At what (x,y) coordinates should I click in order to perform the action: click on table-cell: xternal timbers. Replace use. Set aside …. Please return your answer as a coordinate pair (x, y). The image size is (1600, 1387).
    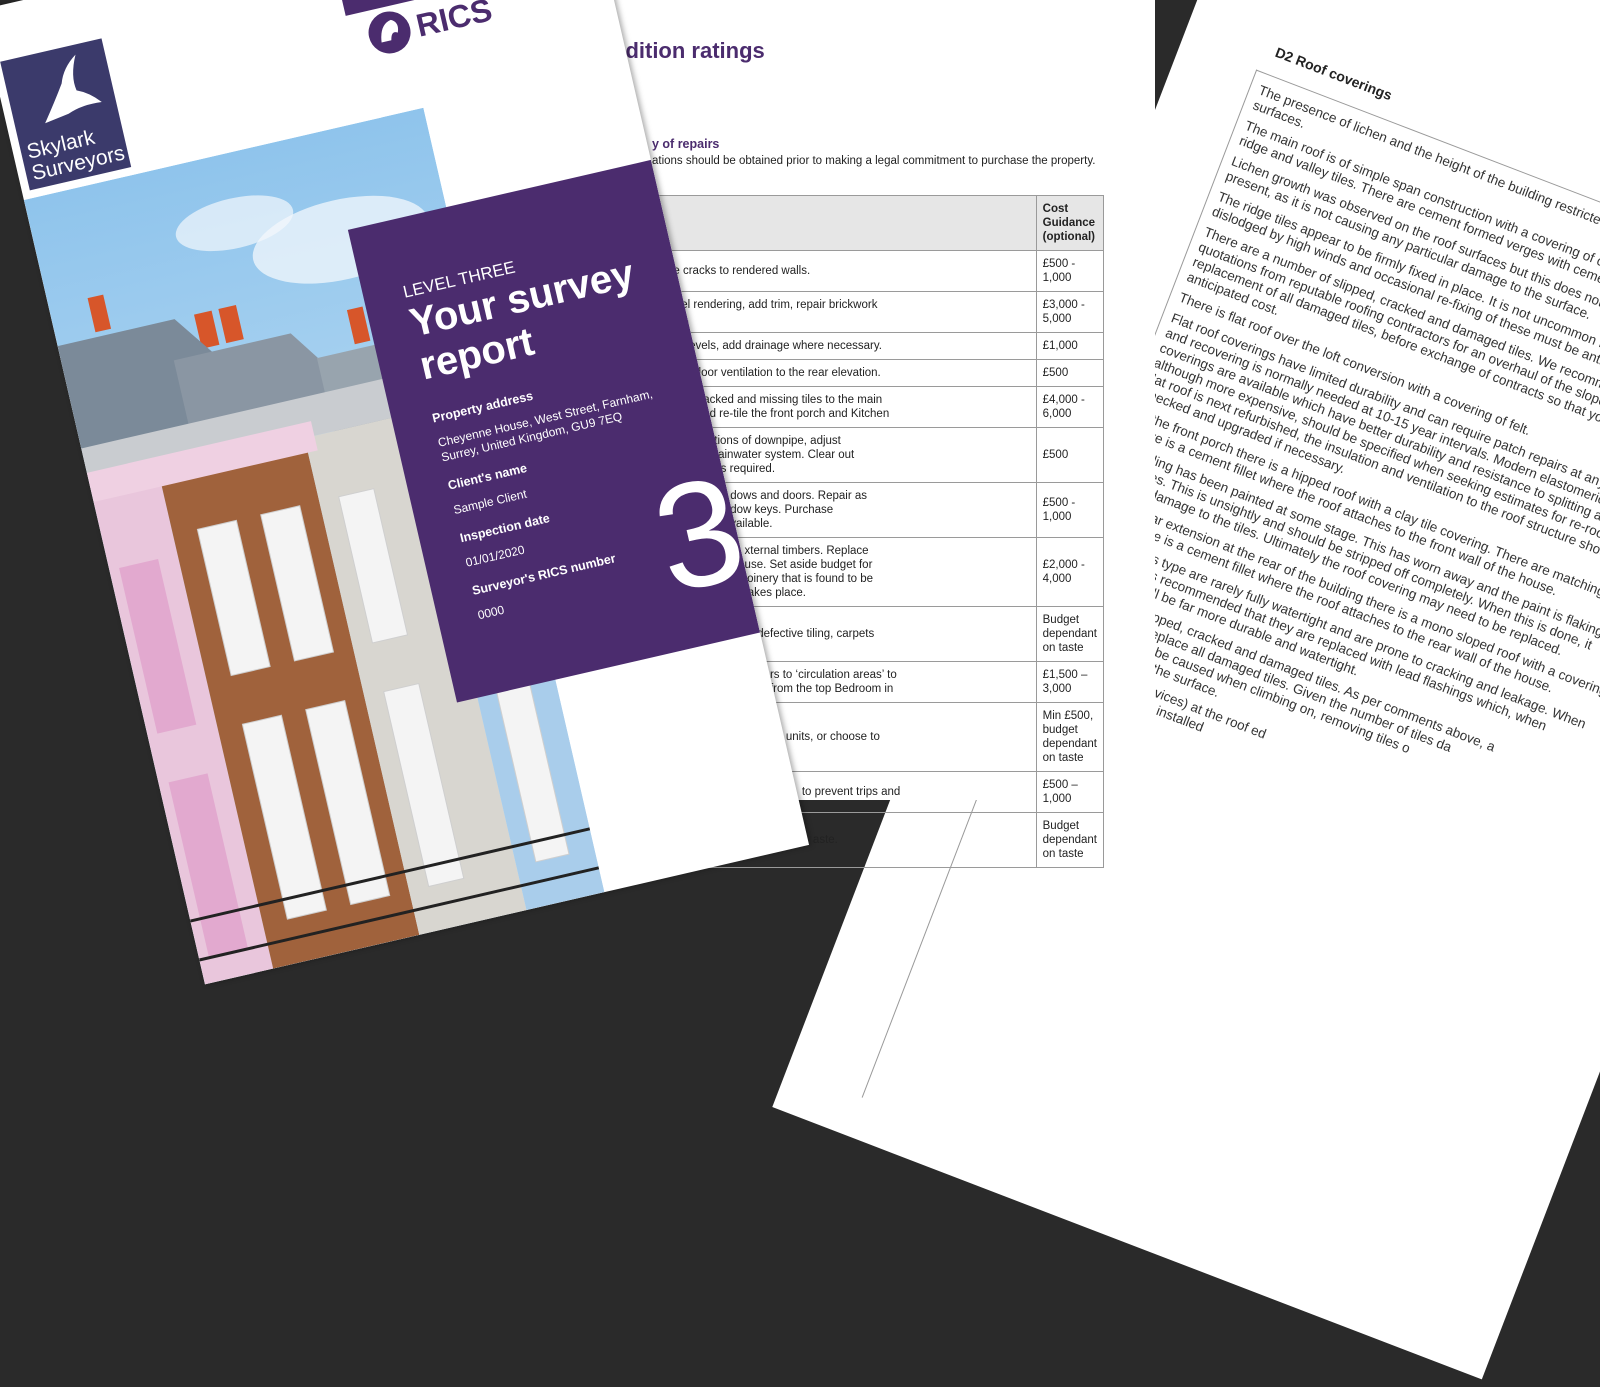
    Looking at the image, I should click on (838, 572).